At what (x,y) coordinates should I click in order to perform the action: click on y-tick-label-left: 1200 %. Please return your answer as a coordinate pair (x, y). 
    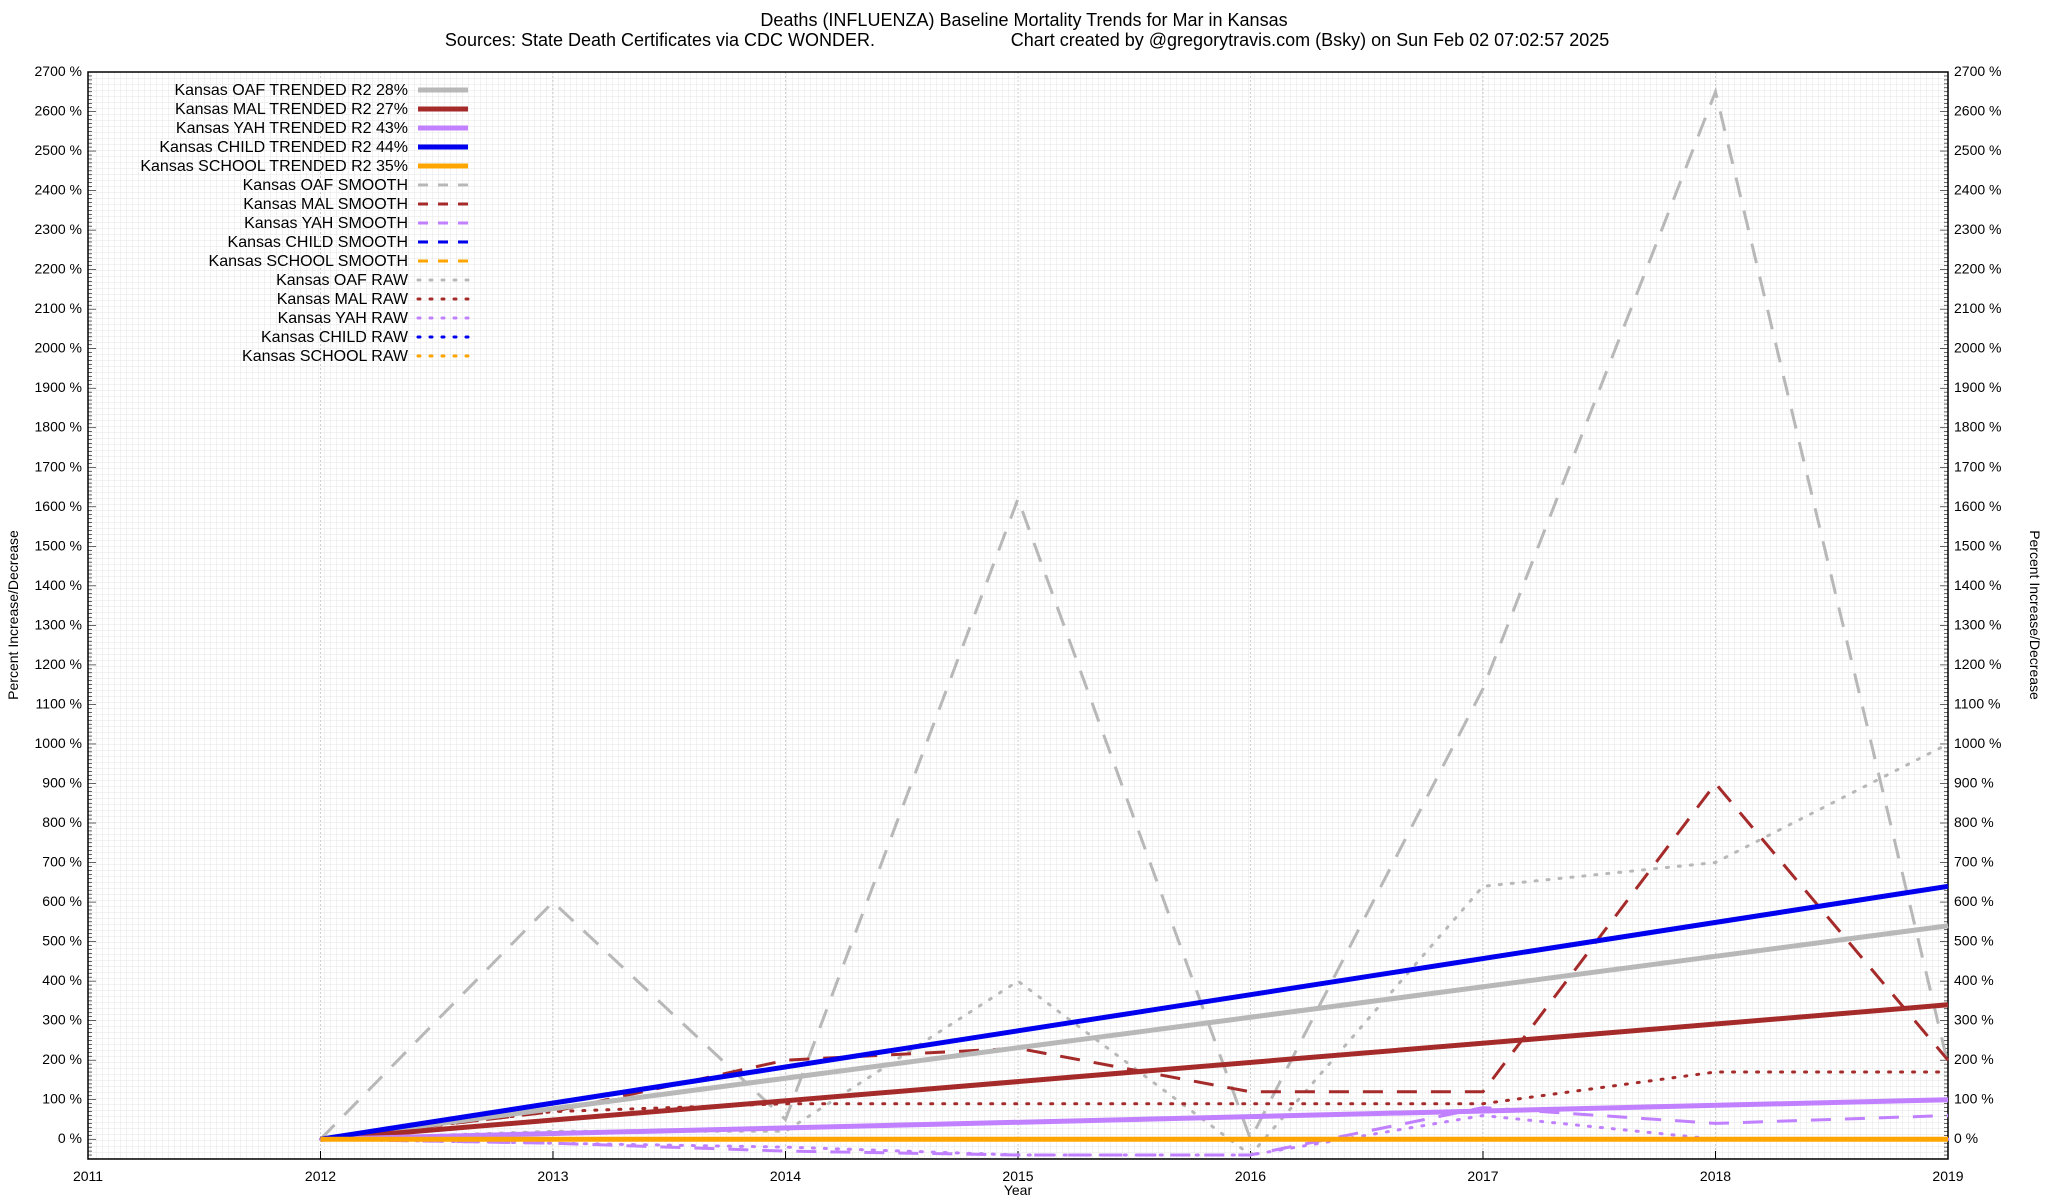
    Looking at the image, I should click on (58, 664).